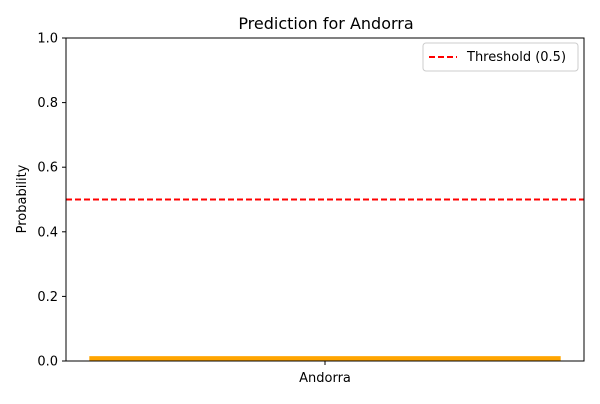 Image resolution: width=600 pixels, height=404 pixels. What do you see at coordinates (47, 362) in the screenshot?
I see `y-tick-label: 0.0` at bounding box center [47, 362].